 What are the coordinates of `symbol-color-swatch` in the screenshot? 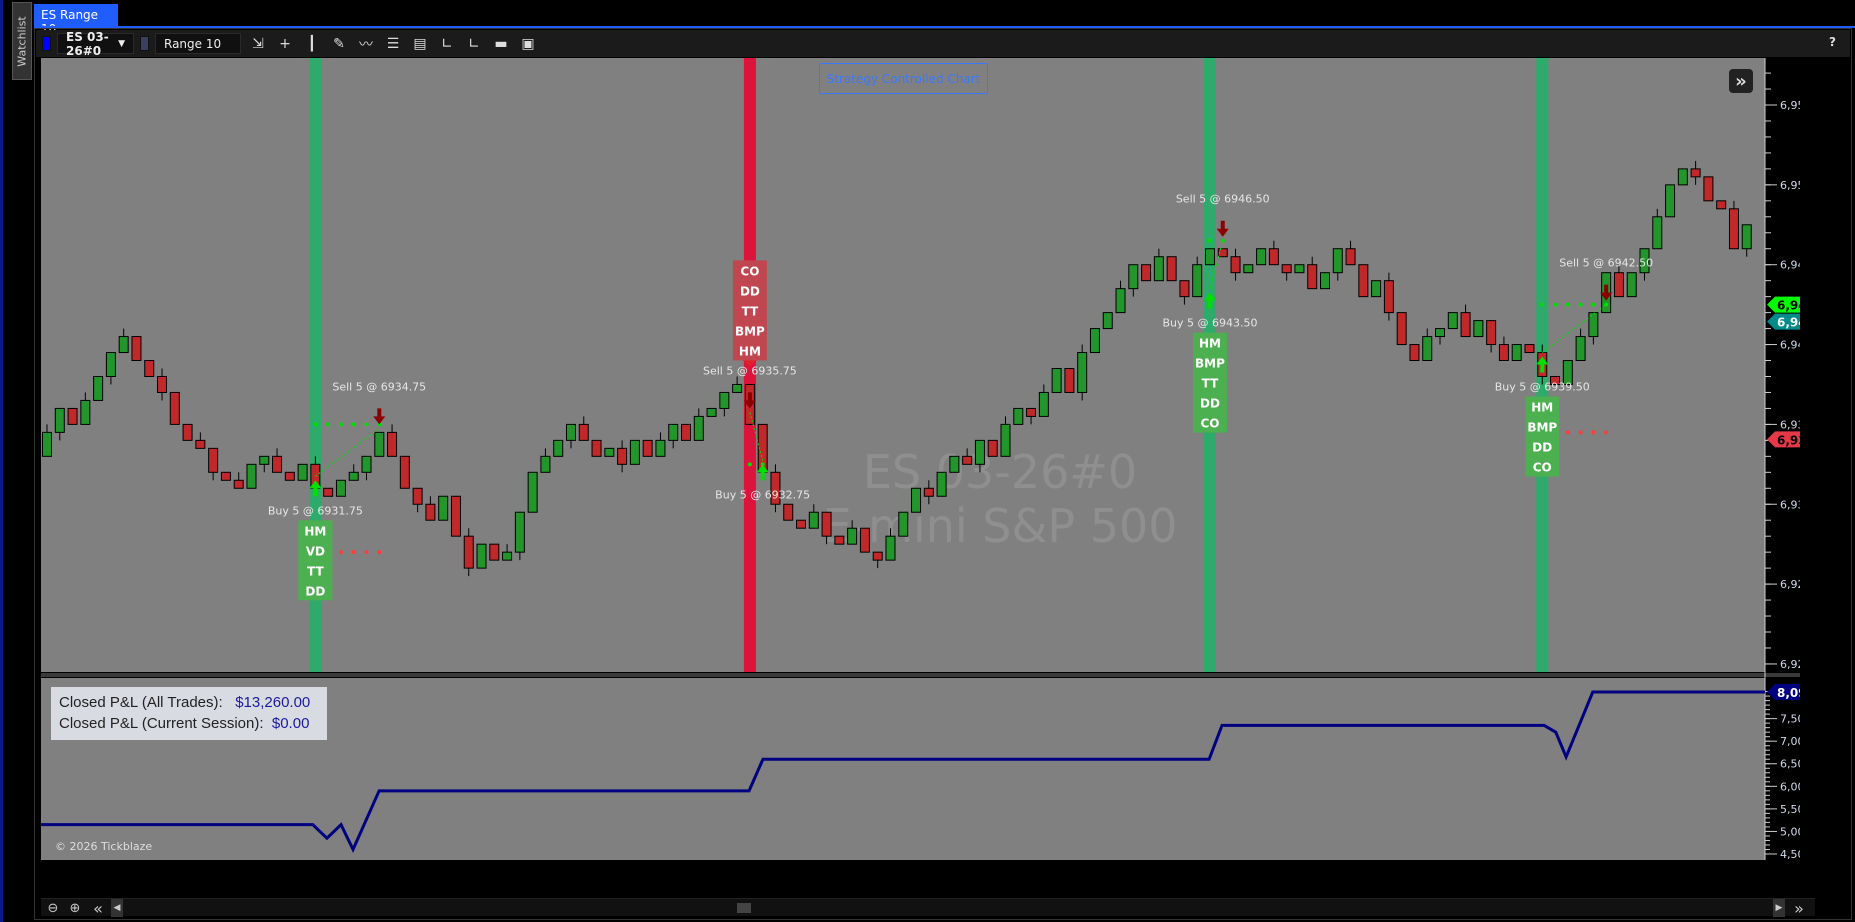 It's located at (46, 43).